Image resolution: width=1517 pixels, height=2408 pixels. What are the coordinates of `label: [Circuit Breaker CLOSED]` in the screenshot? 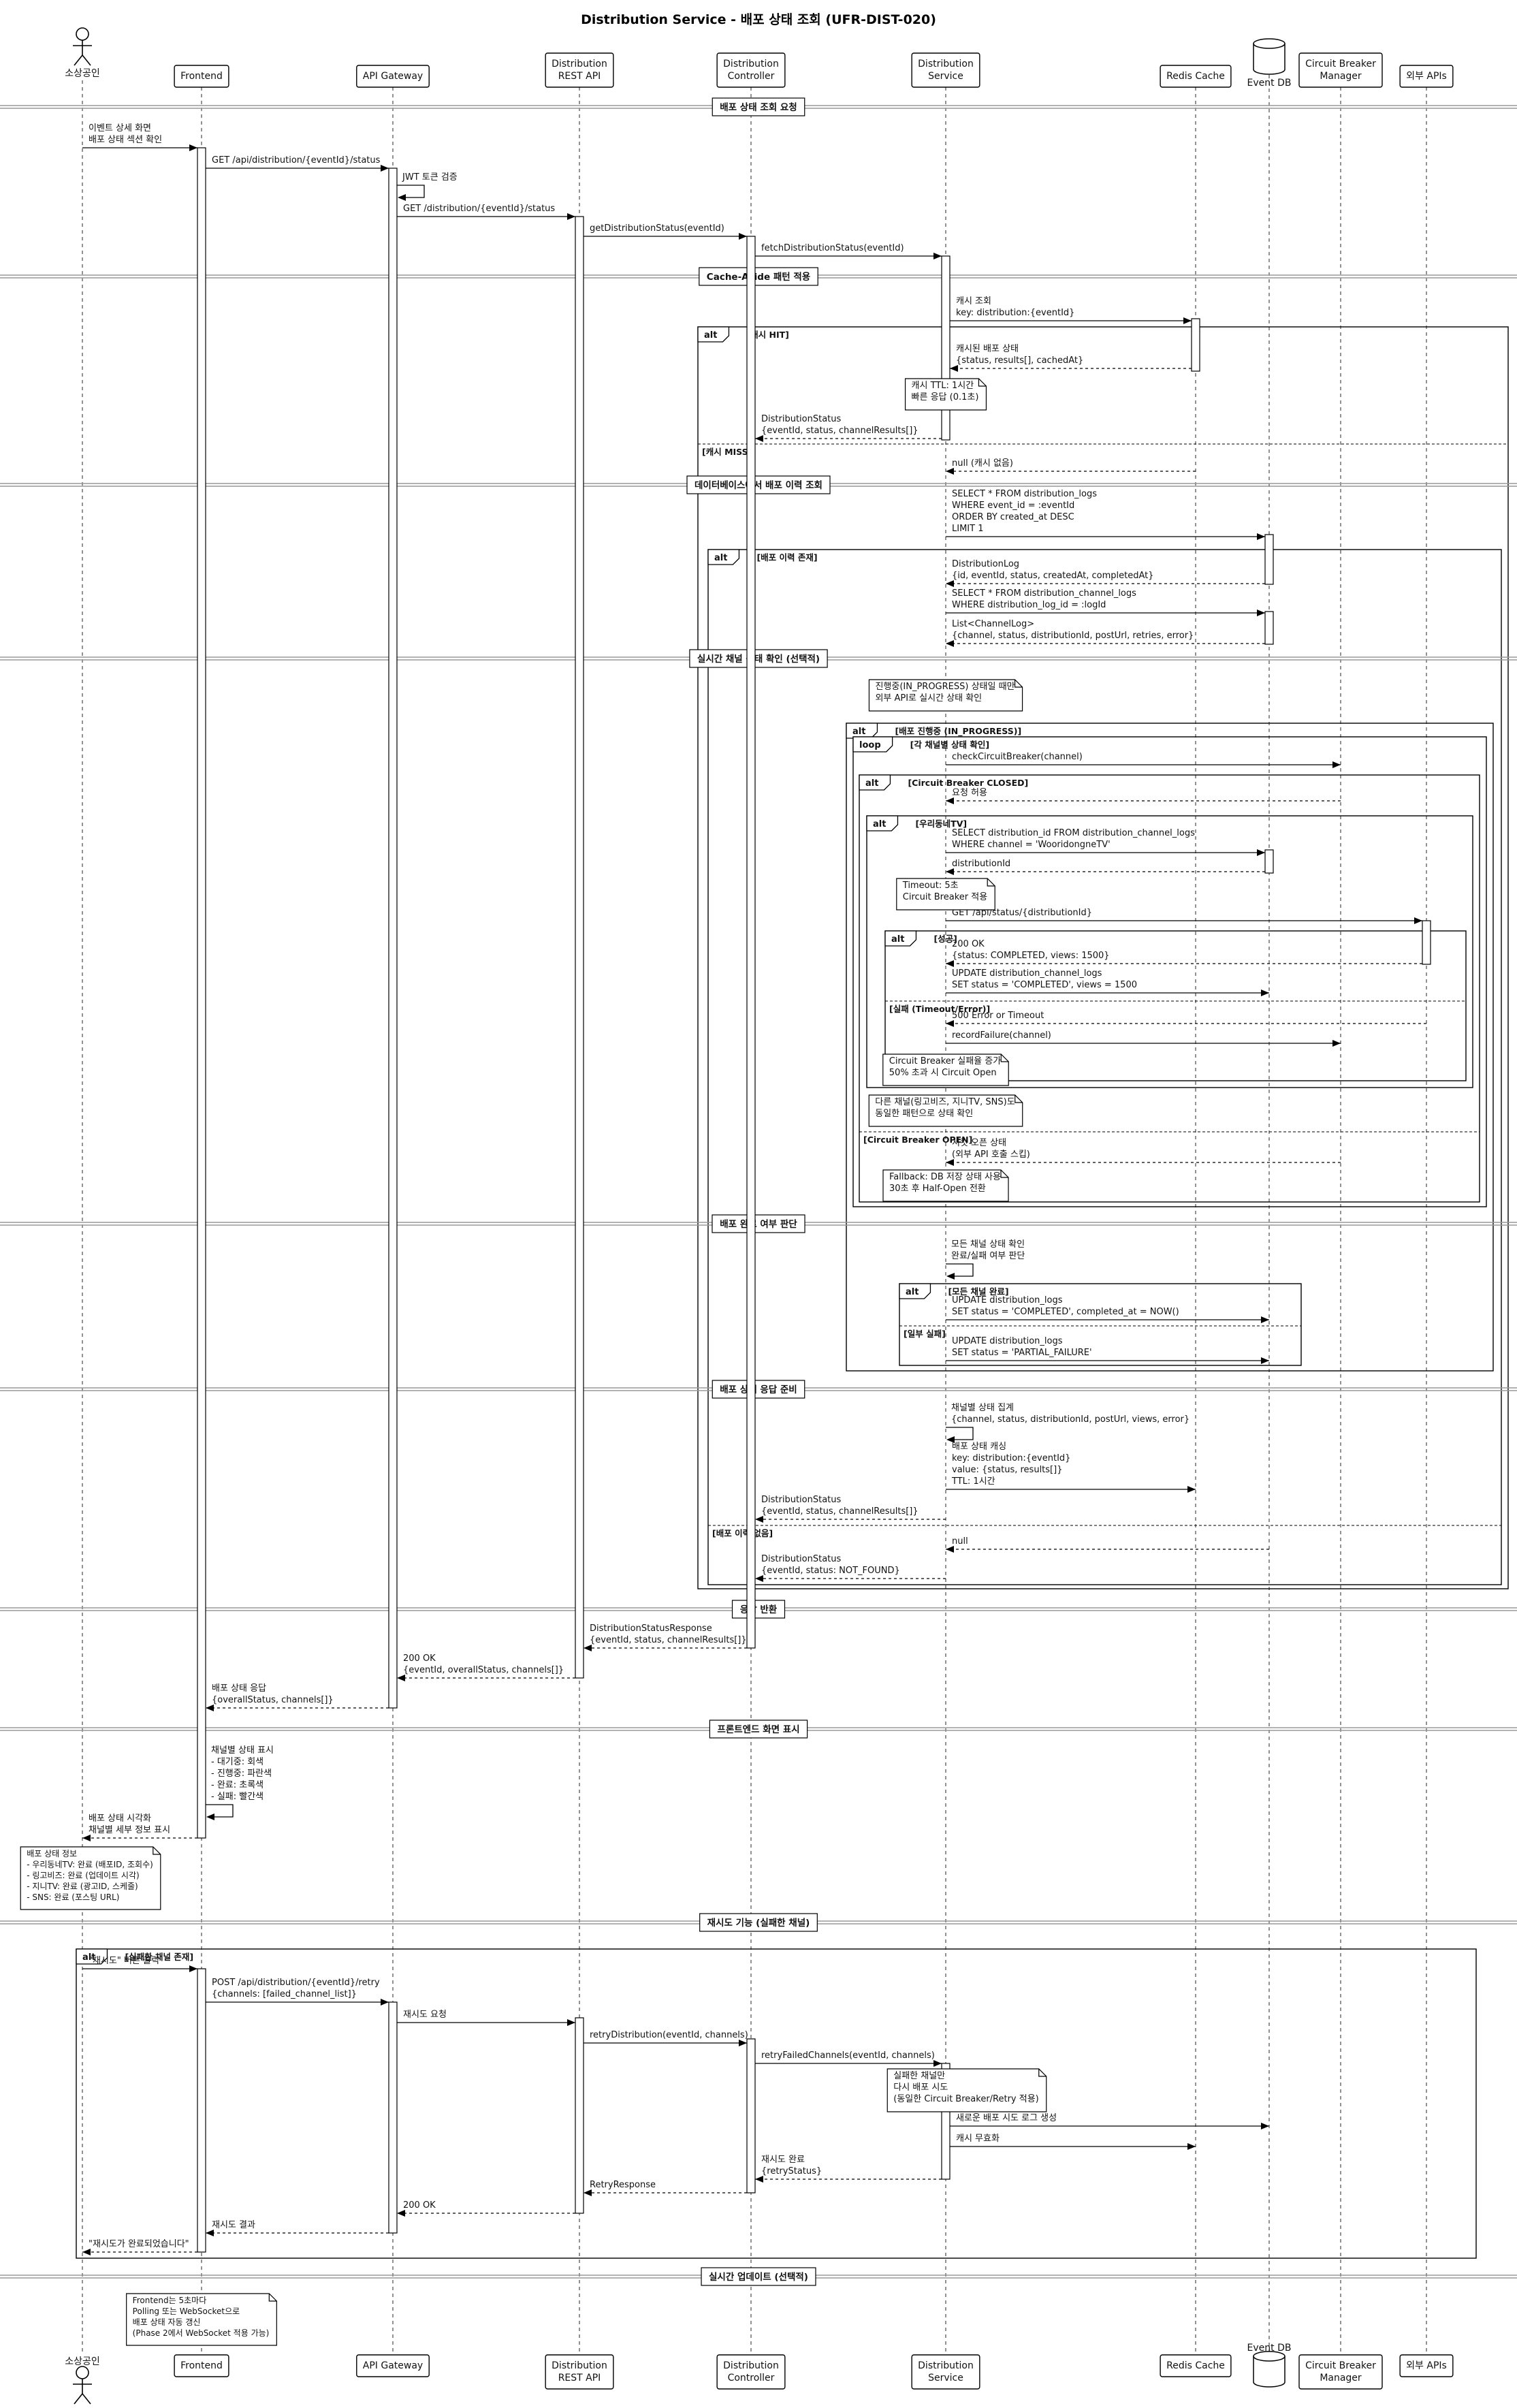 It's located at (968, 783).